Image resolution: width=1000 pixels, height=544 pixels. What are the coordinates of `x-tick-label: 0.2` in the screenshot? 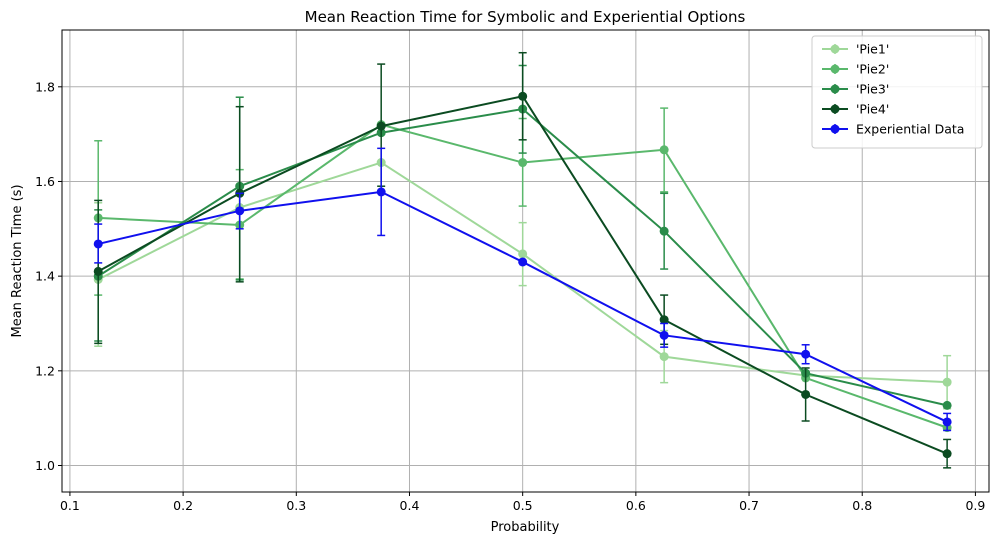 It's located at (183, 505).